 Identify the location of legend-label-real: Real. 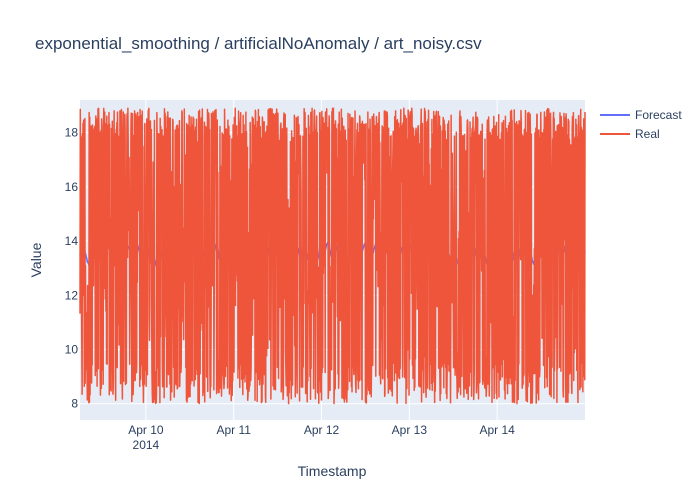
(647, 134).